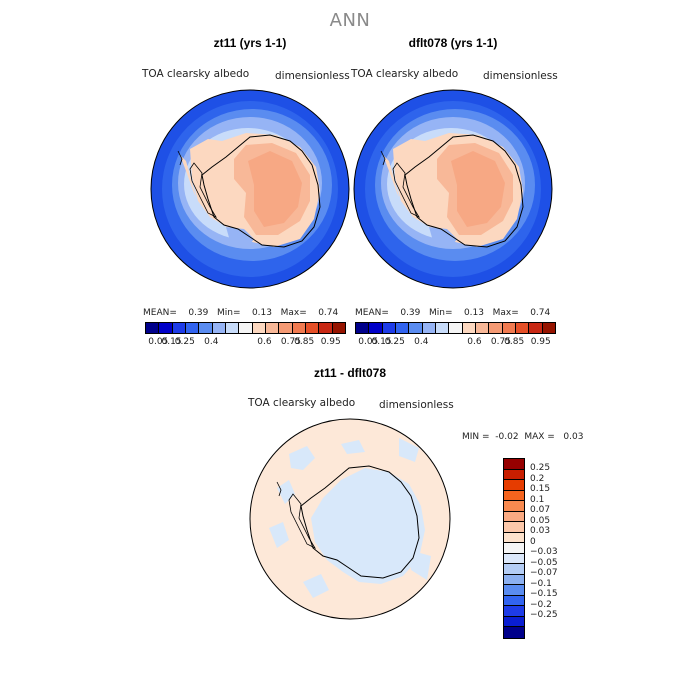  What do you see at coordinates (328, 313) in the screenshot?
I see `left-max-value: 0.74` at bounding box center [328, 313].